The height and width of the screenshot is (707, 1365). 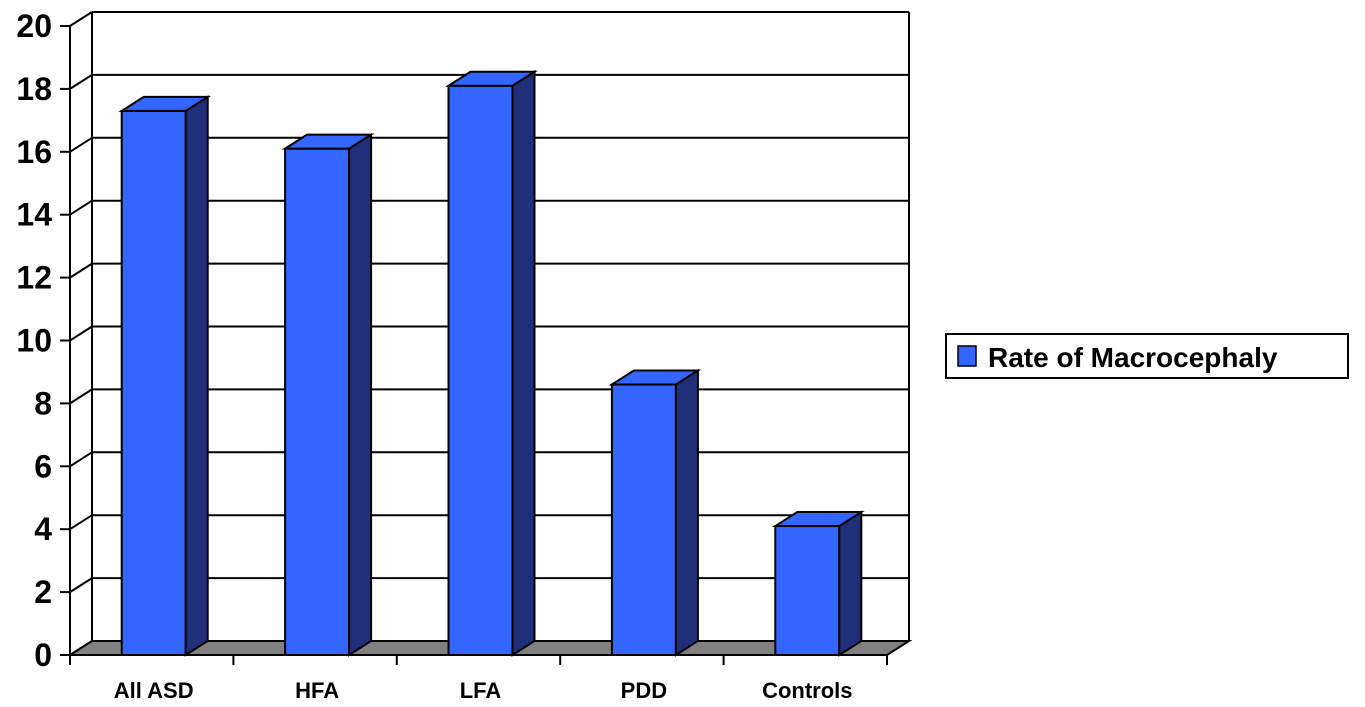 What do you see at coordinates (1133, 357) in the screenshot?
I see `legend-label: Rate of Macrocephaly` at bounding box center [1133, 357].